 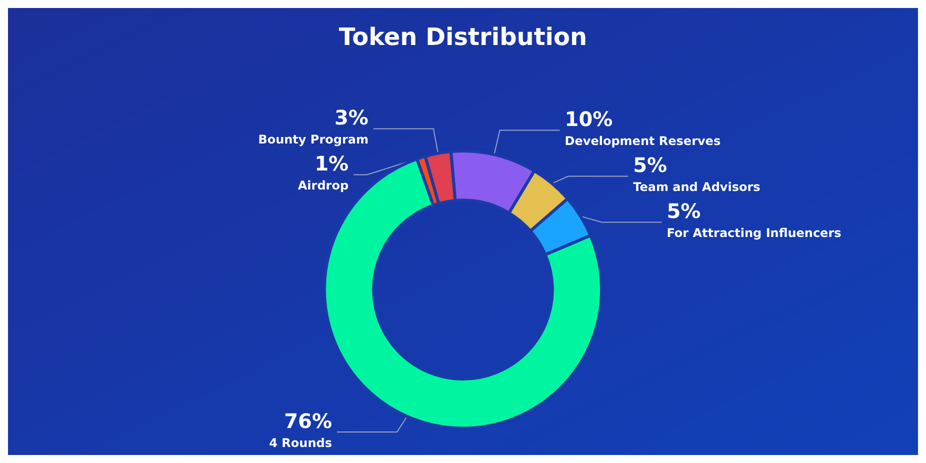 What do you see at coordinates (754, 233) in the screenshot?
I see `slice-label: For Attracting Influencers` at bounding box center [754, 233].